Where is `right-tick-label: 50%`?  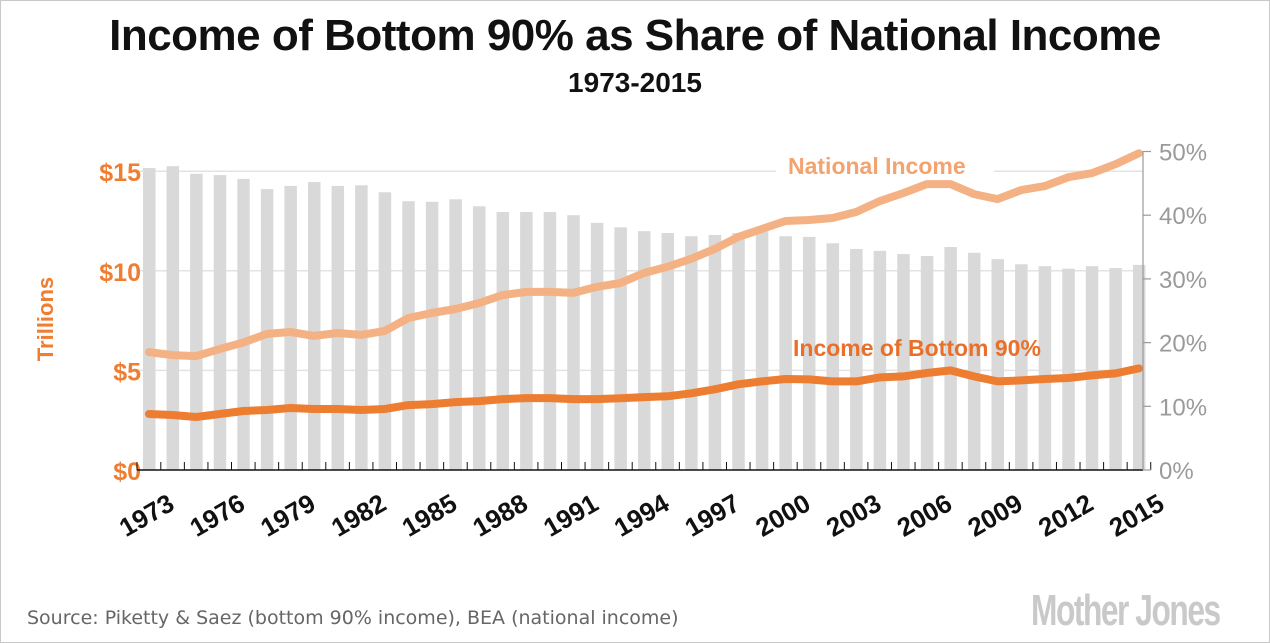 right-tick-label: 50% is located at coordinates (1183, 153).